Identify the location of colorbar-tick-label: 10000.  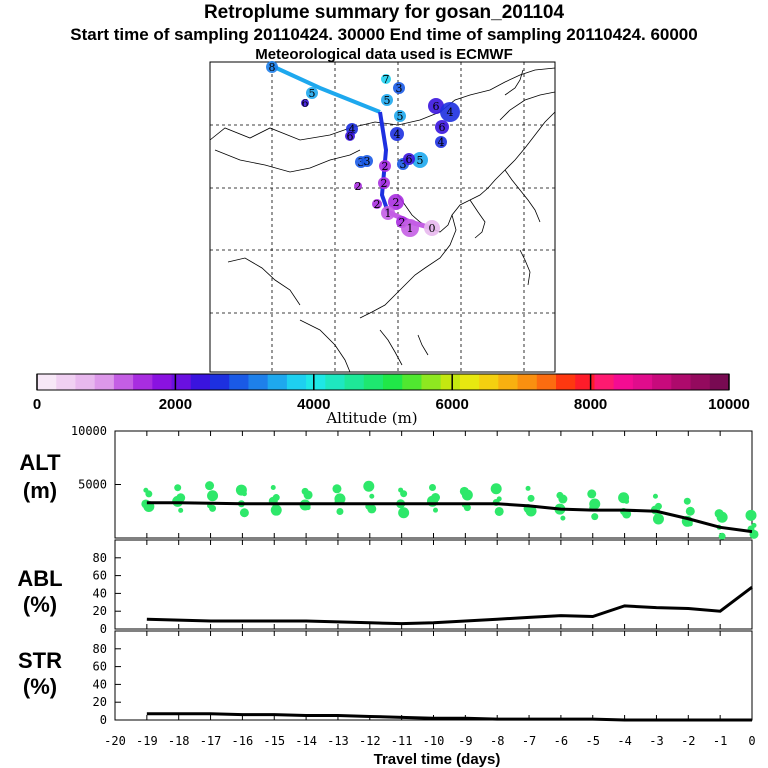
(729, 404).